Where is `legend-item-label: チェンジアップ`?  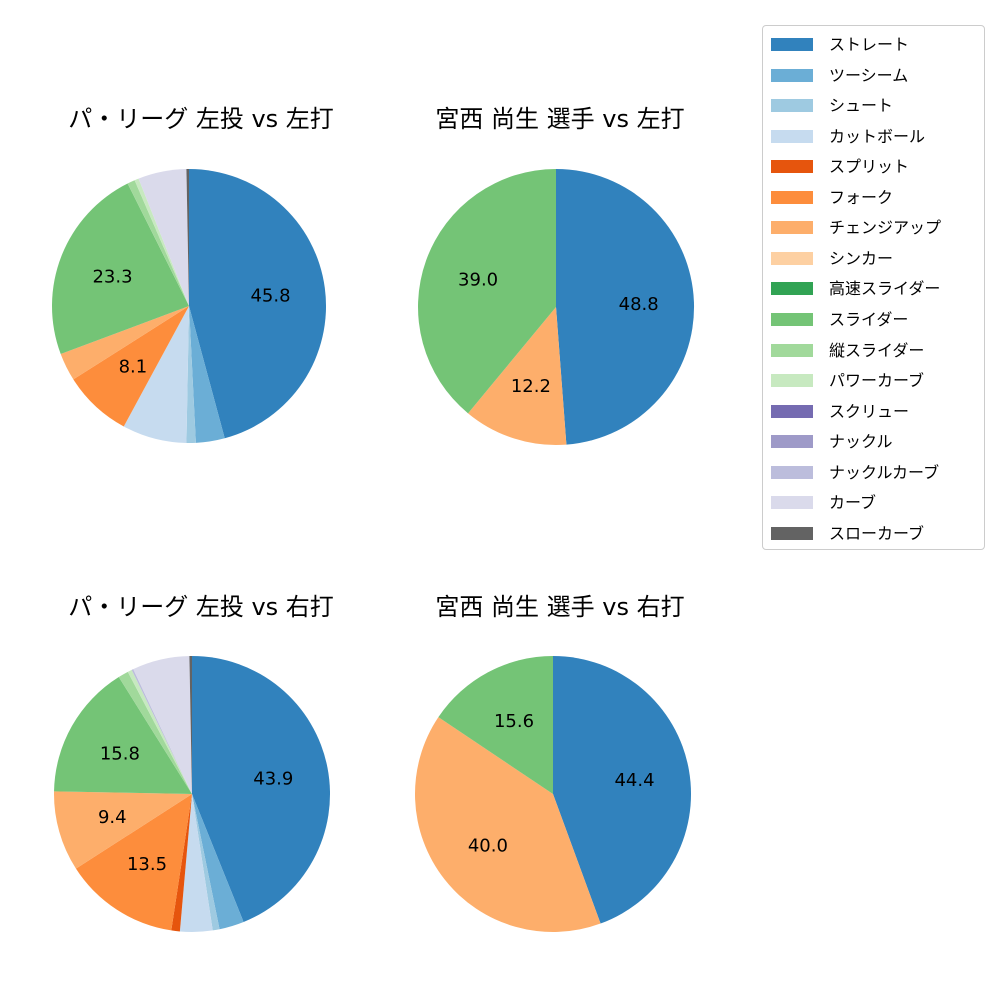
legend-item-label: チェンジアップ is located at coordinates (885, 228).